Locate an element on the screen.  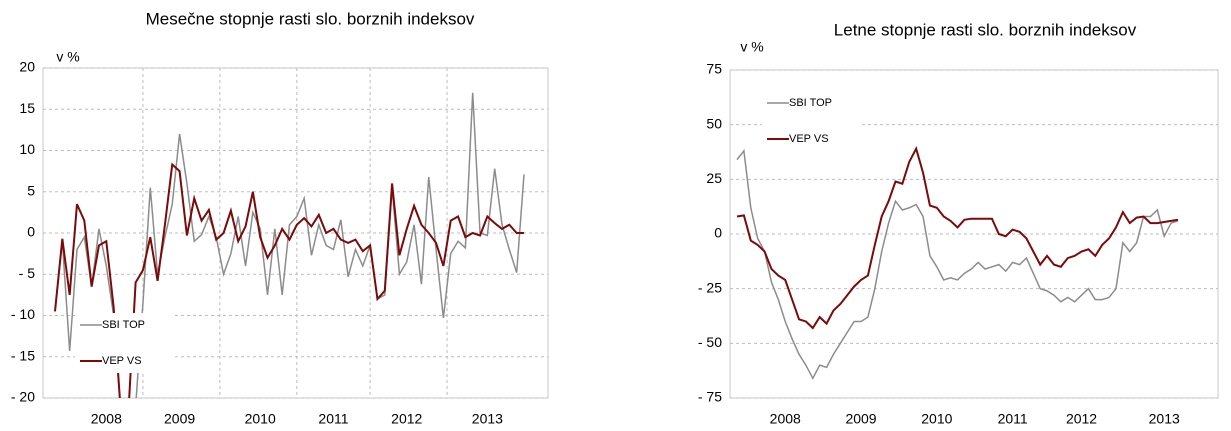
y-tick-label: 25 is located at coordinates (714, 178).